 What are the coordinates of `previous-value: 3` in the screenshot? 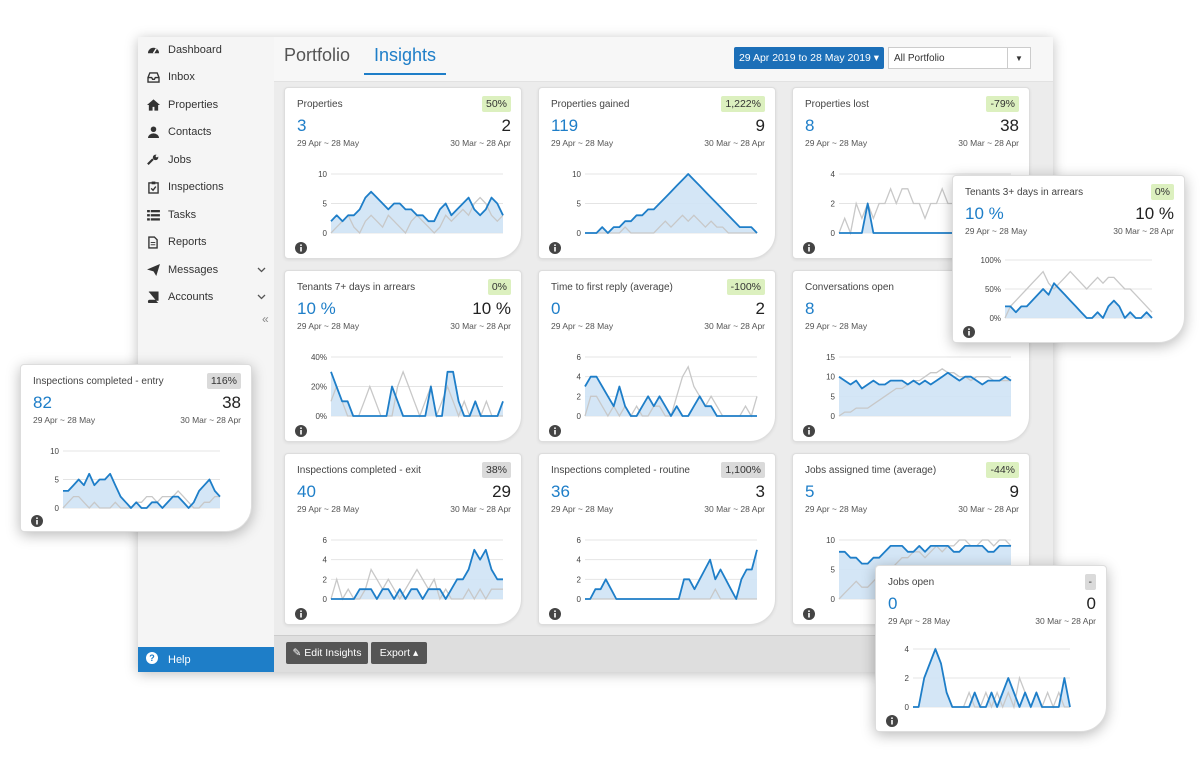 It's located at (760, 491).